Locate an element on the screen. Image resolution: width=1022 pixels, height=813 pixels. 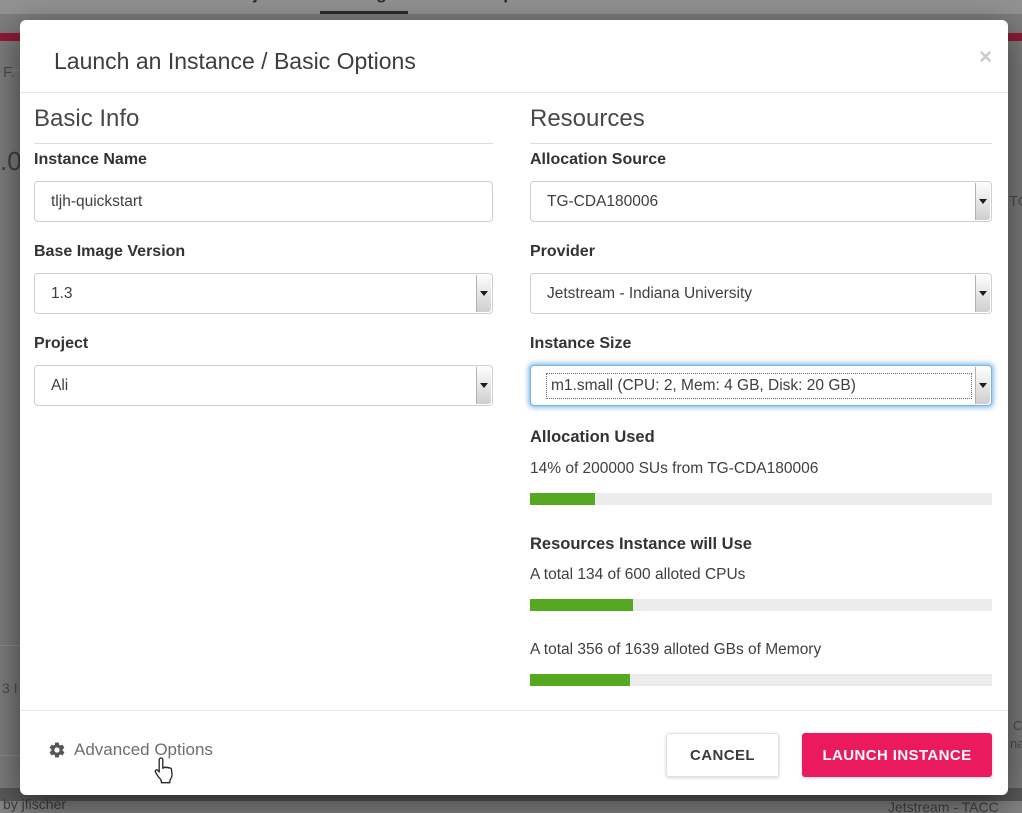
nav-item-label: Images is located at coordinates (376, 2).